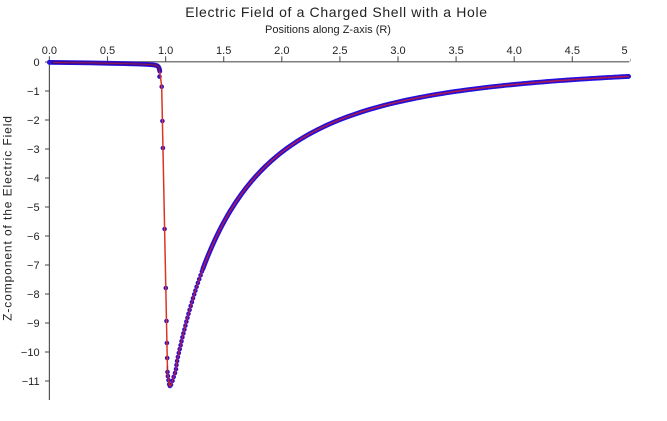 The height and width of the screenshot is (421, 667). Describe the element at coordinates (33, 237) in the screenshot. I see `svg-text: −6` at that location.